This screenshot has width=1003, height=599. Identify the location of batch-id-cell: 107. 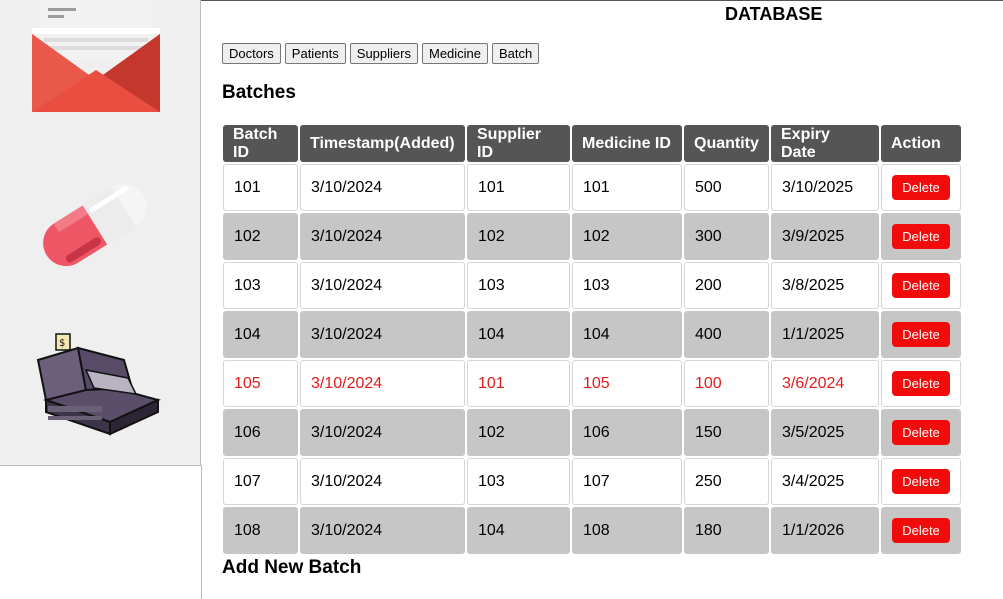
(260, 481).